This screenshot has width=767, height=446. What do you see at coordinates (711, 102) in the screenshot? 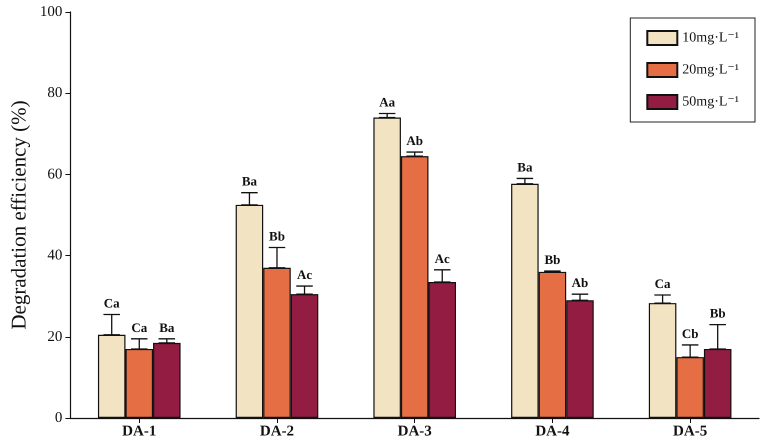
I see `legend-label: 50mg·L⁻¹` at bounding box center [711, 102].